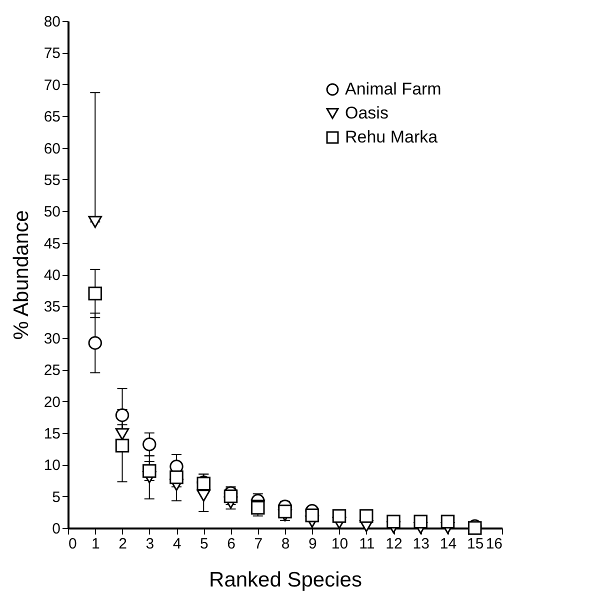 This screenshot has width=600, height=605. What do you see at coordinates (258, 544) in the screenshot?
I see `x-tick-label: 7` at bounding box center [258, 544].